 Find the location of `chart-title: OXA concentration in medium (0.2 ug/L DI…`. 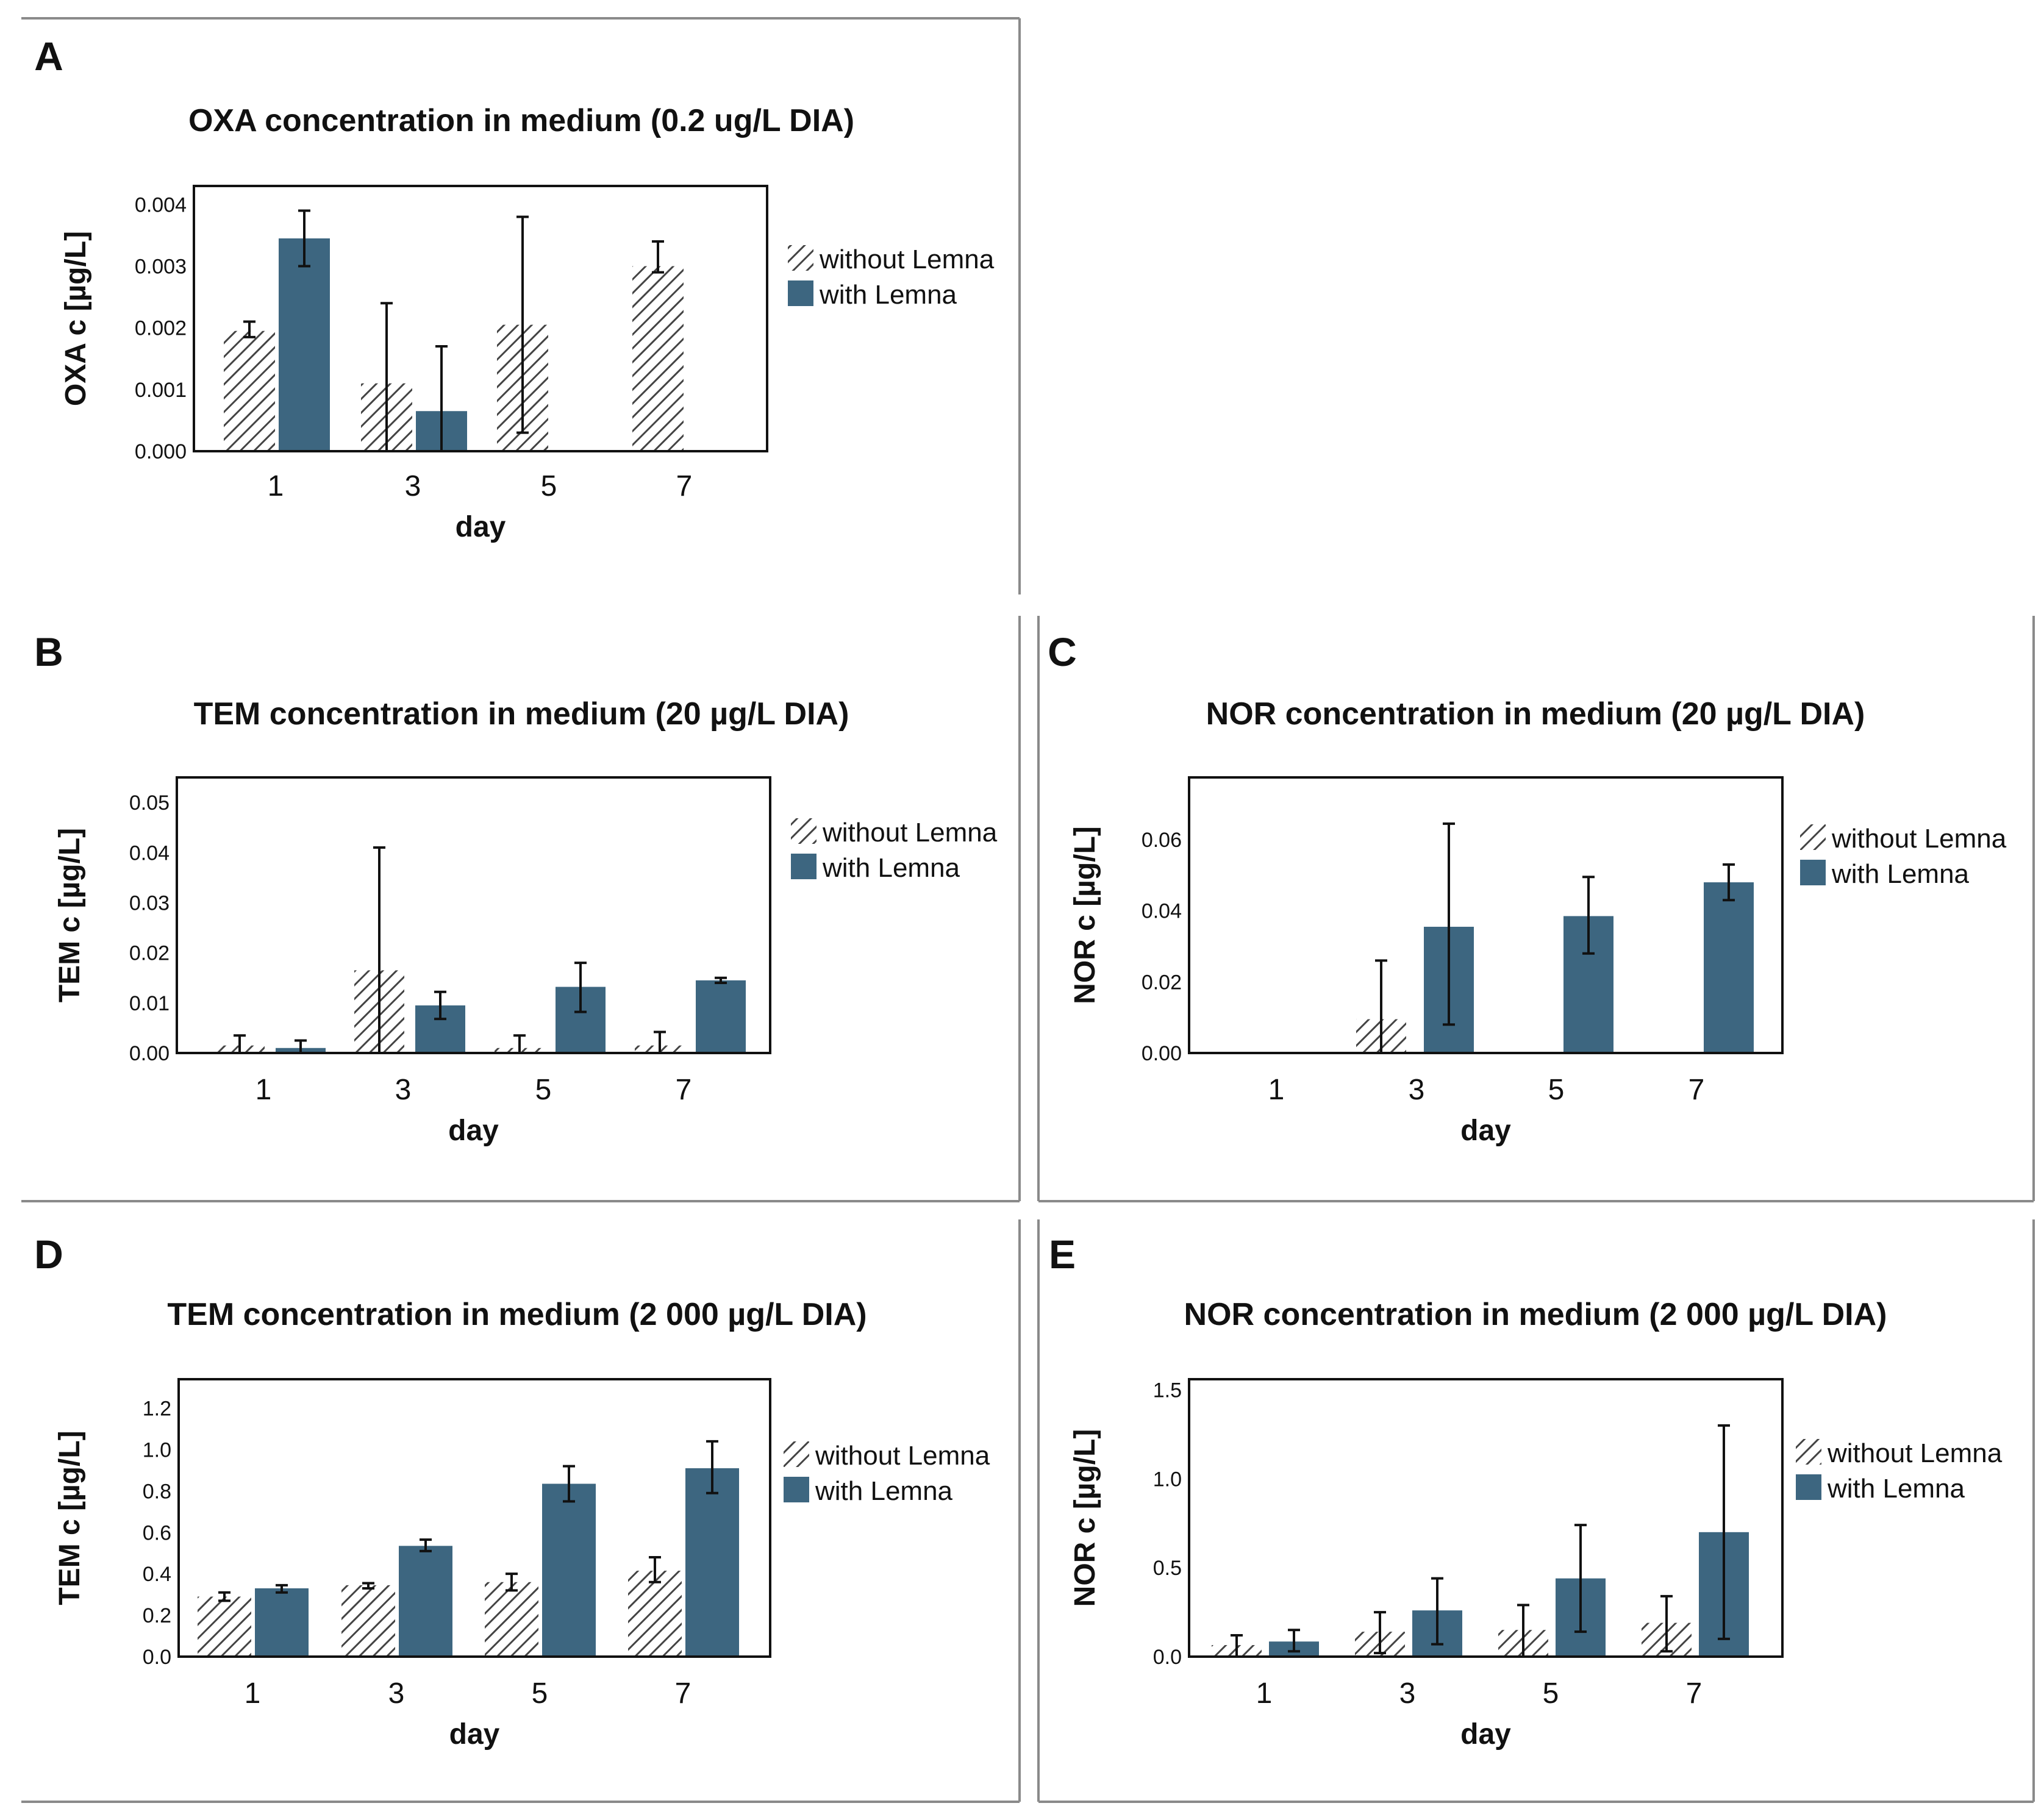

chart-title: OXA concentration in medium (0.2 ug/L DI… is located at coordinates (521, 120).